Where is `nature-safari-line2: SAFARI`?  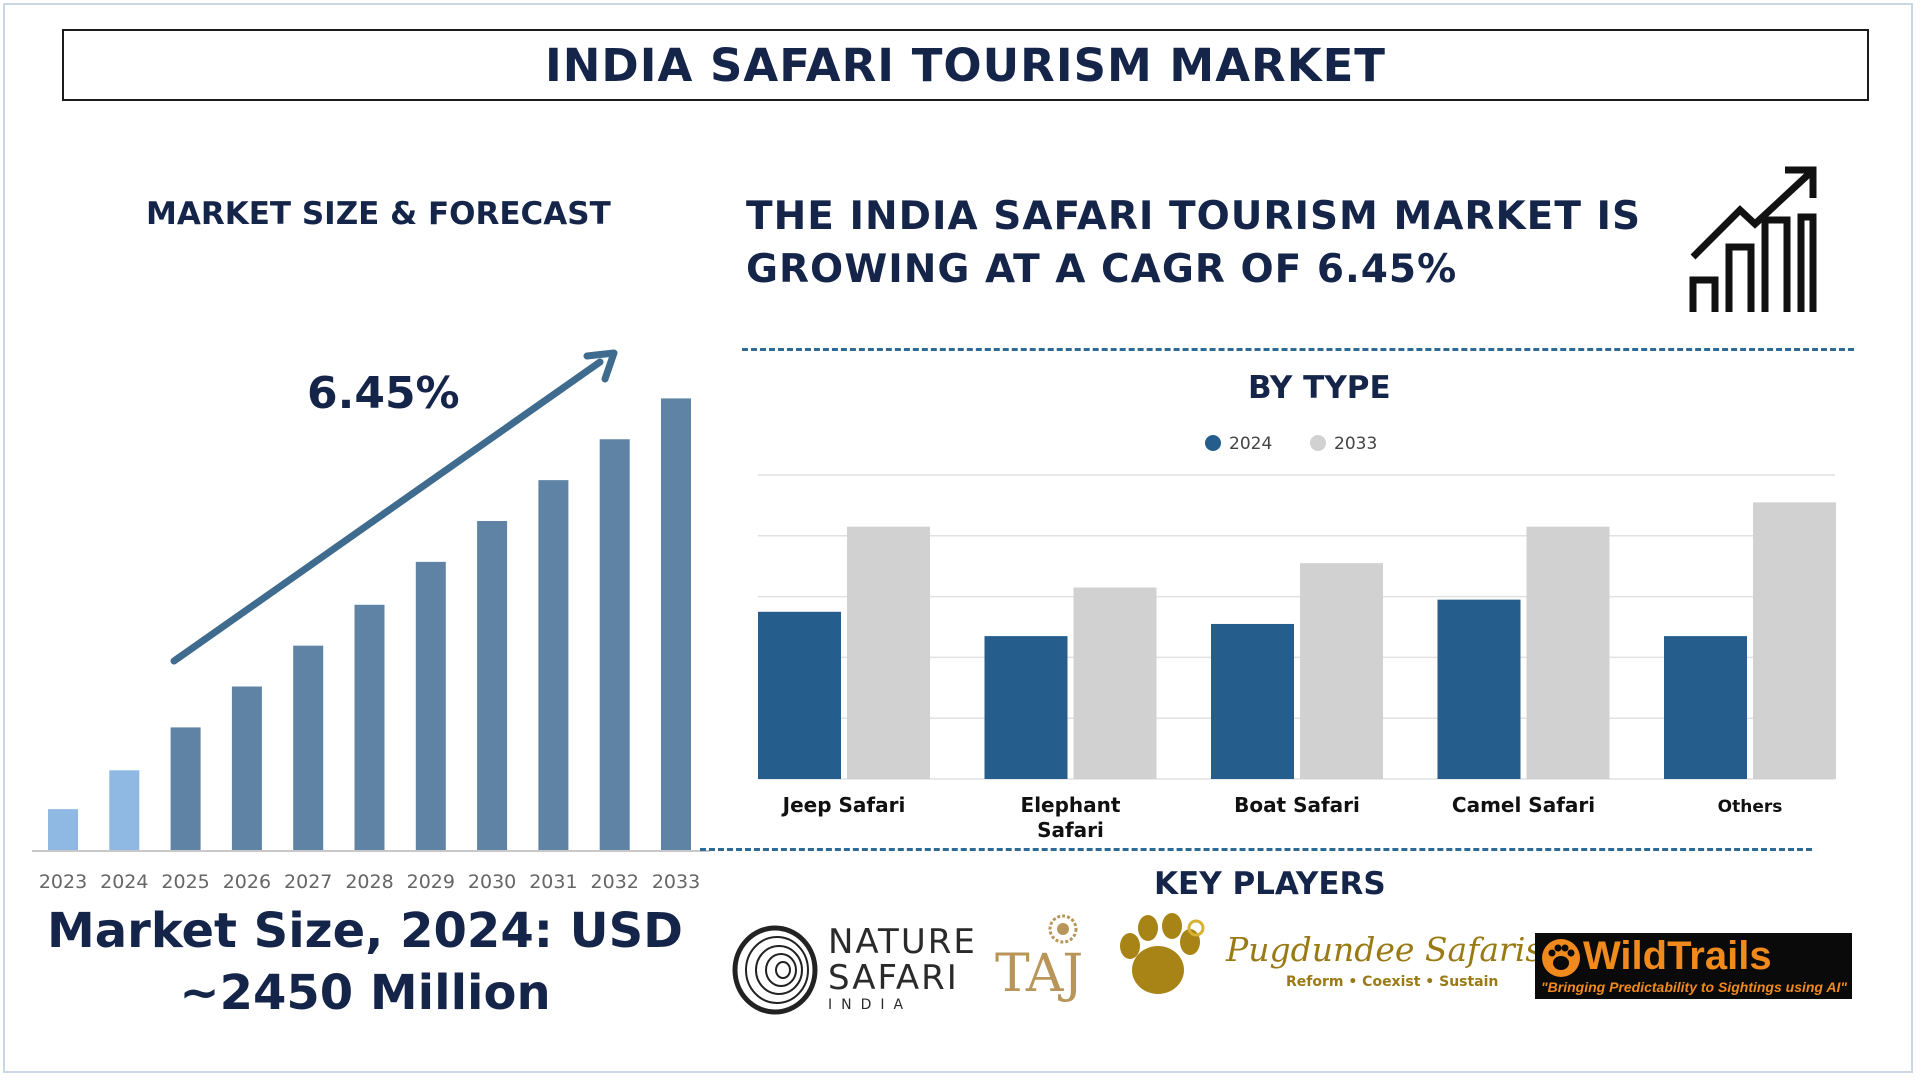
nature-safari-line2: SAFARI is located at coordinates (893, 978).